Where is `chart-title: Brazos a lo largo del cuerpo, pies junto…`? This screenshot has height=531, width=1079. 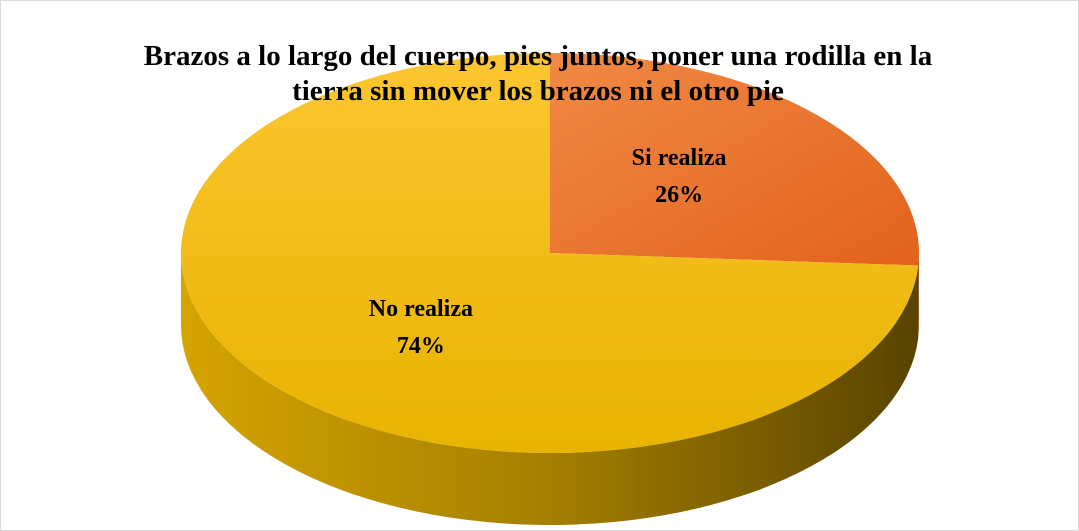
chart-title: Brazos a lo largo del cuerpo, pies junto… is located at coordinates (538, 73).